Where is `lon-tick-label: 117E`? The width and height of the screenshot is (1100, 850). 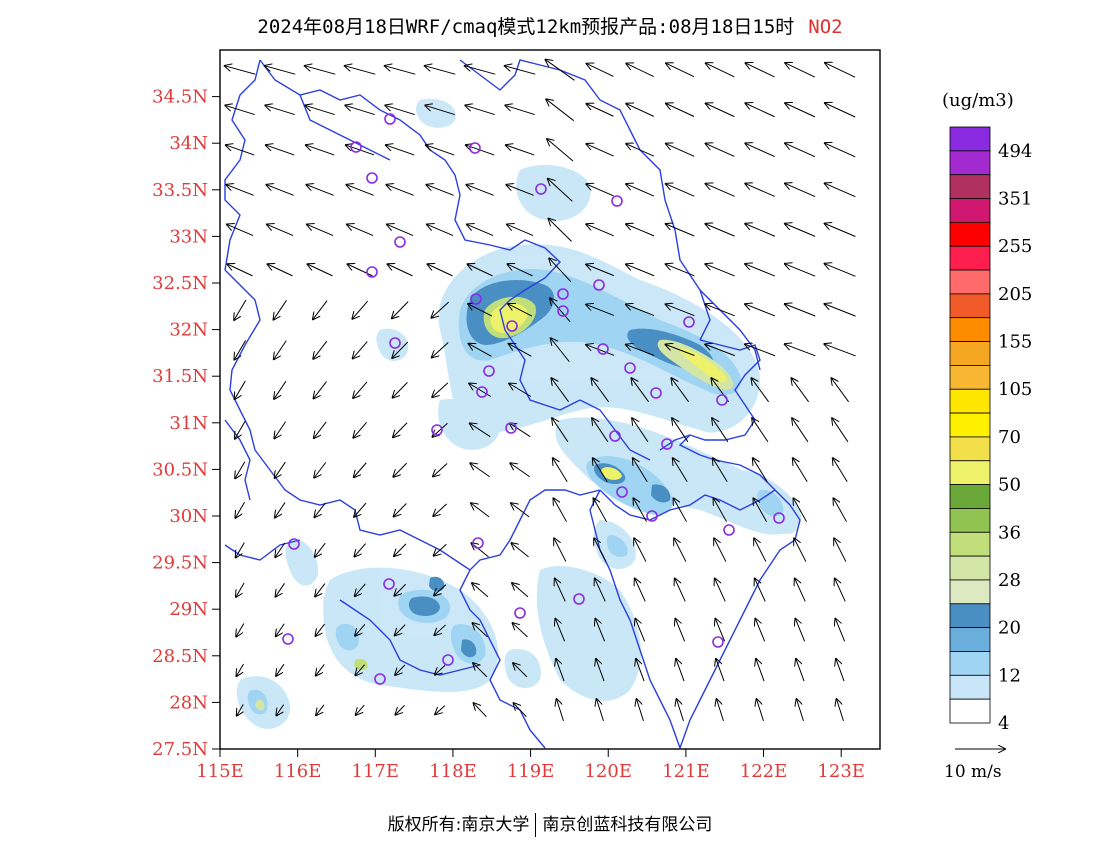 lon-tick-label: 117E is located at coordinates (376, 771).